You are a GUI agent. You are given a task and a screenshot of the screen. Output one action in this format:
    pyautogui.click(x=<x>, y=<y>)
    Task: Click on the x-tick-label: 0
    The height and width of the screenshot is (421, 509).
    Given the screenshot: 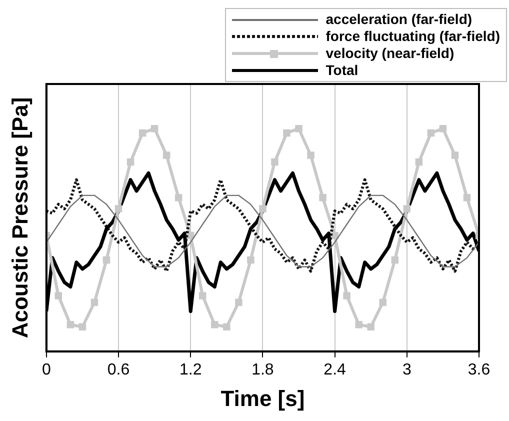 What is the action you would take?
    pyautogui.click(x=46, y=369)
    